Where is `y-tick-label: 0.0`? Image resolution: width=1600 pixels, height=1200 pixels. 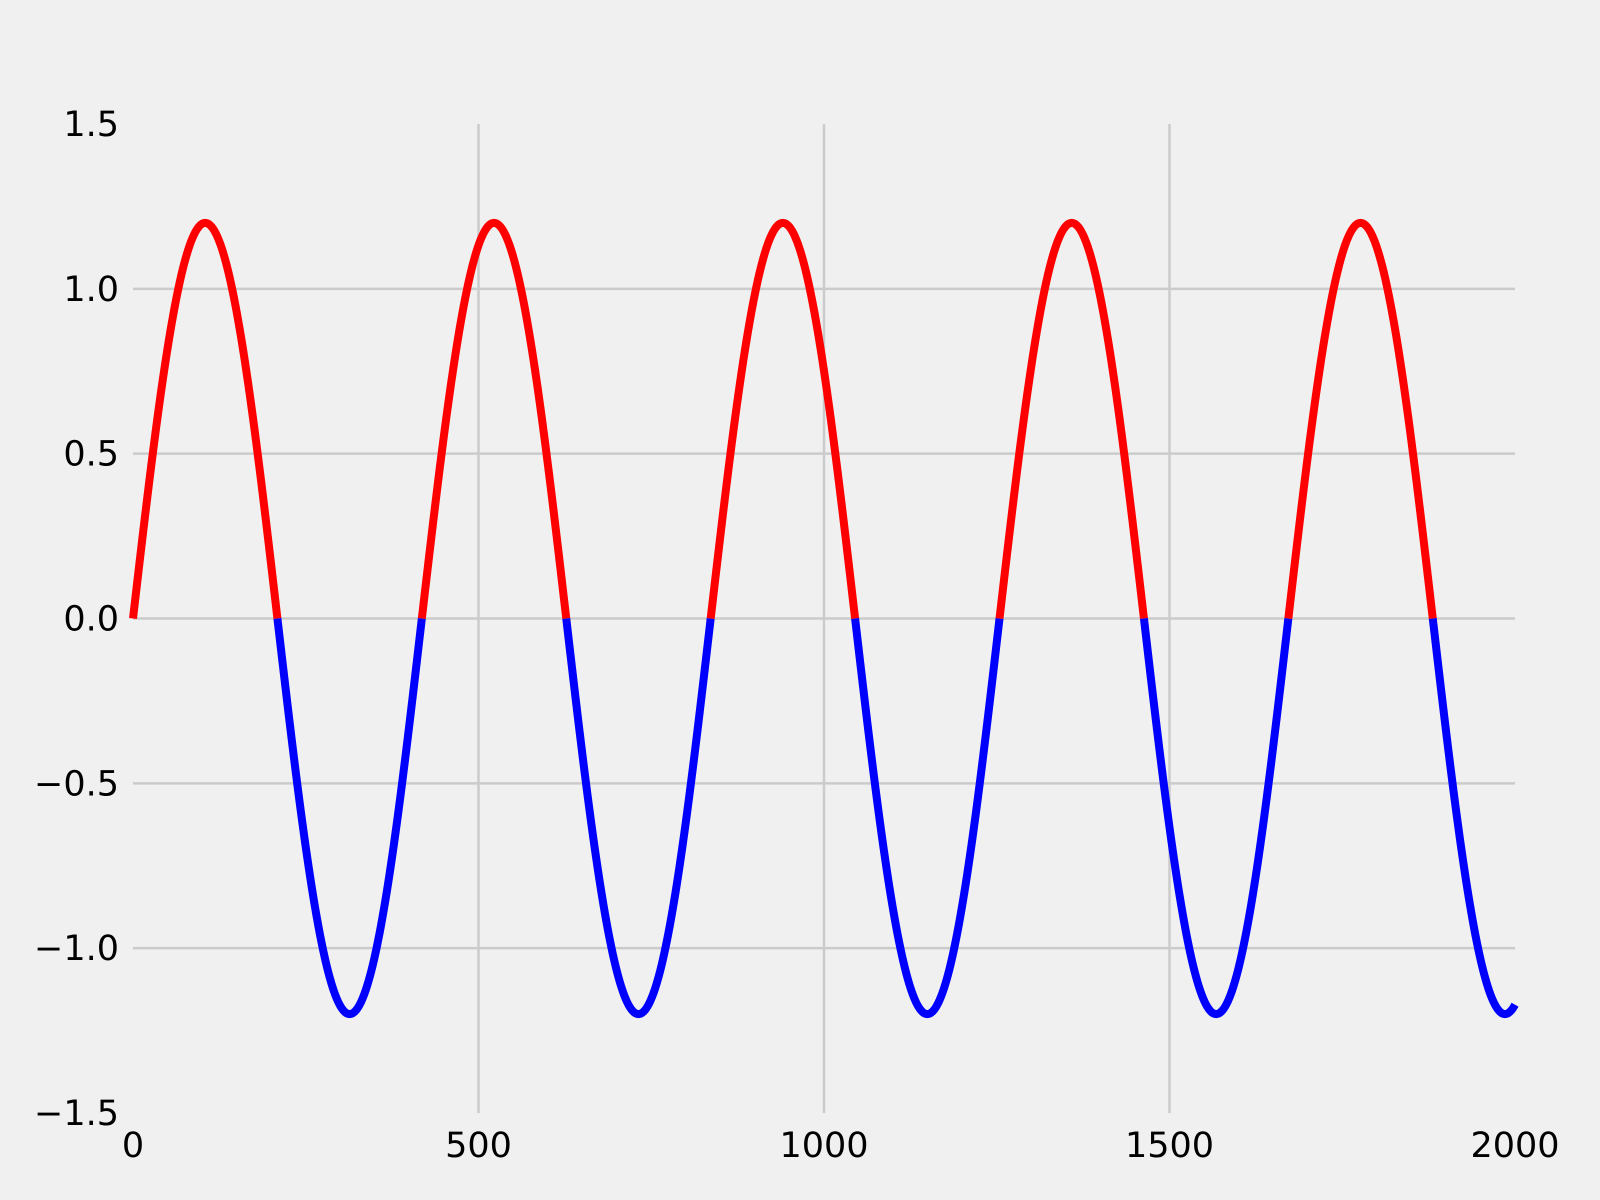 y-tick-label: 0.0 is located at coordinates (91, 620).